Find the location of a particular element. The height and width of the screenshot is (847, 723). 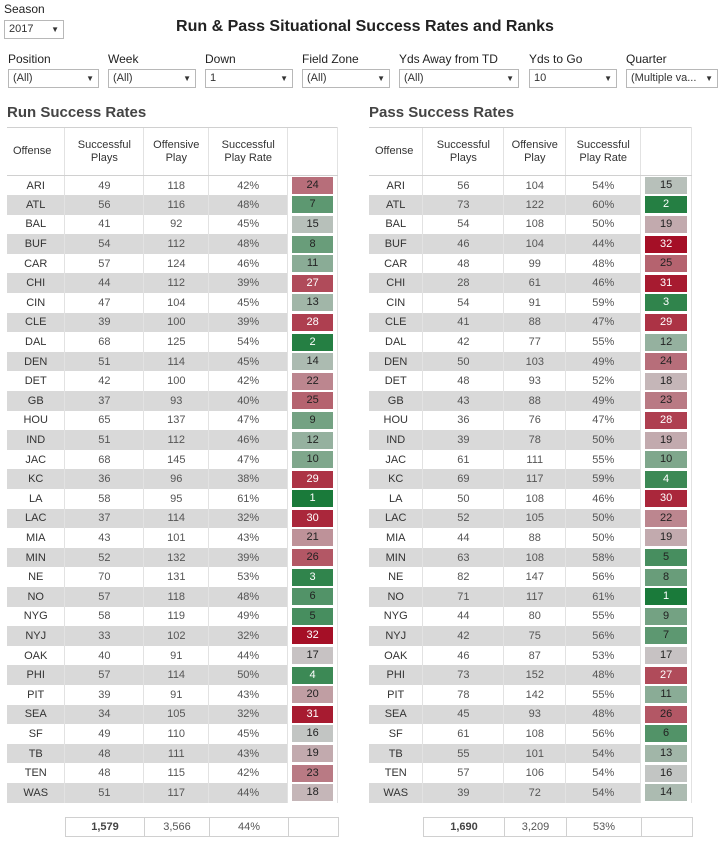

rank-badge: 22 is located at coordinates (312, 381).